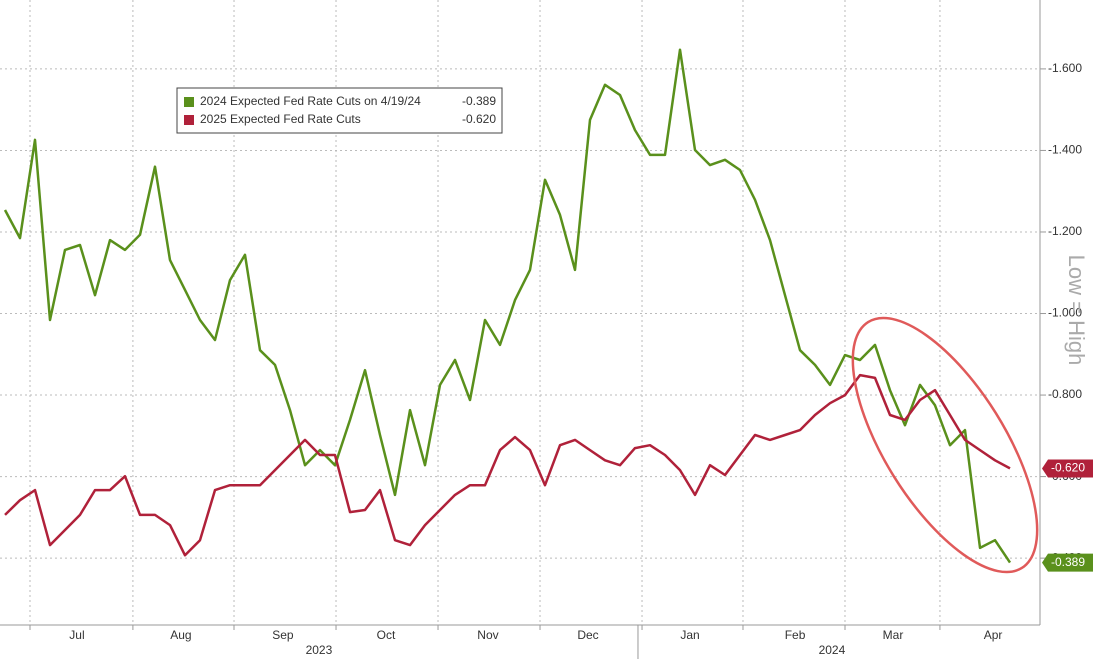 The image size is (1093, 659). Describe the element at coordinates (386, 635) in the screenshot. I see `x-tick-label: Oct` at that location.